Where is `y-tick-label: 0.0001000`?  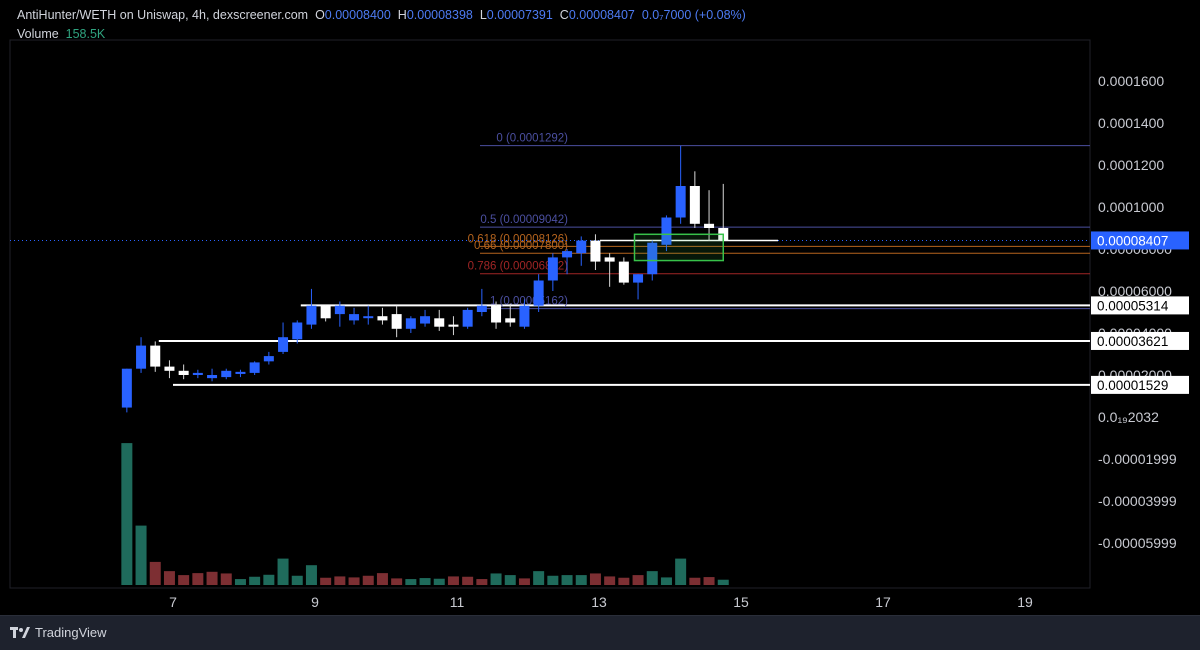 y-tick-label: 0.0001000 is located at coordinates (1131, 207).